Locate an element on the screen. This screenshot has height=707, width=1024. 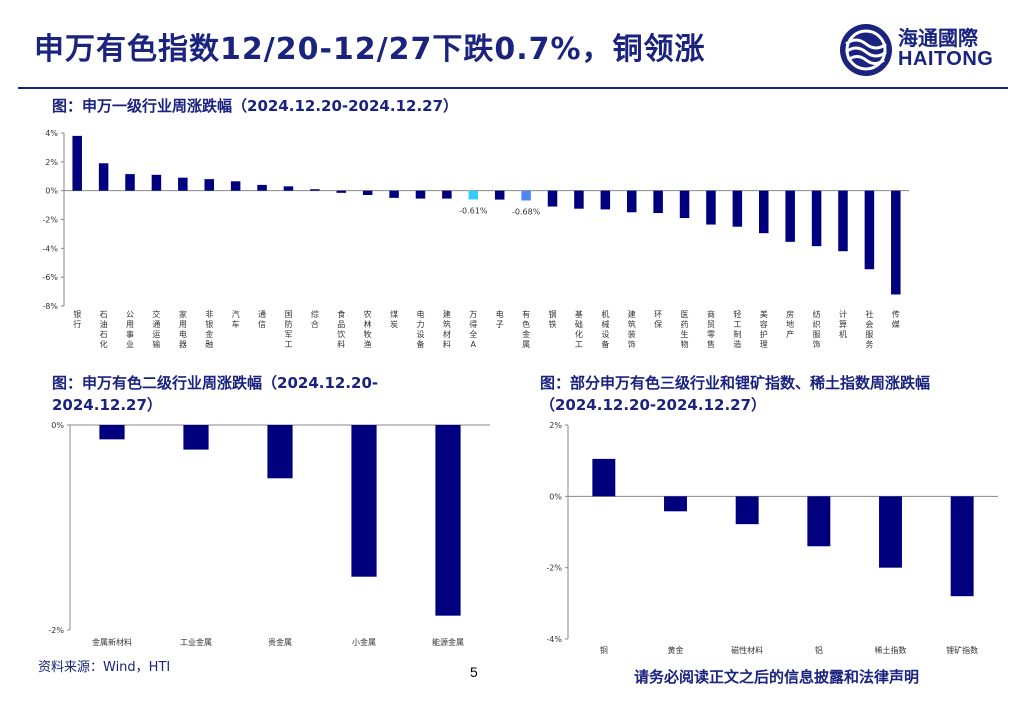
bar-汽车 is located at coordinates (235, 186).